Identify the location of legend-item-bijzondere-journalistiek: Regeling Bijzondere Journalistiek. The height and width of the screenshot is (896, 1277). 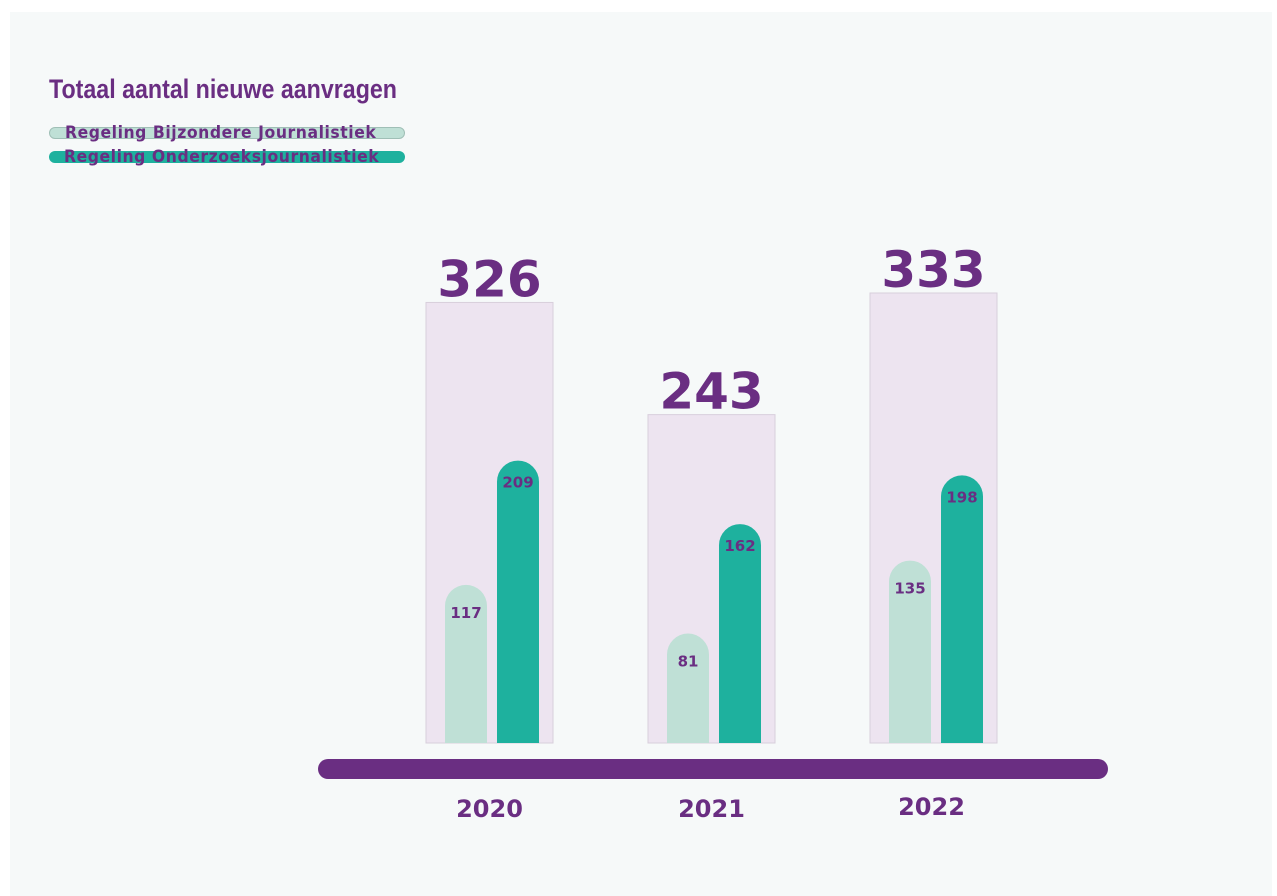
(227, 133).